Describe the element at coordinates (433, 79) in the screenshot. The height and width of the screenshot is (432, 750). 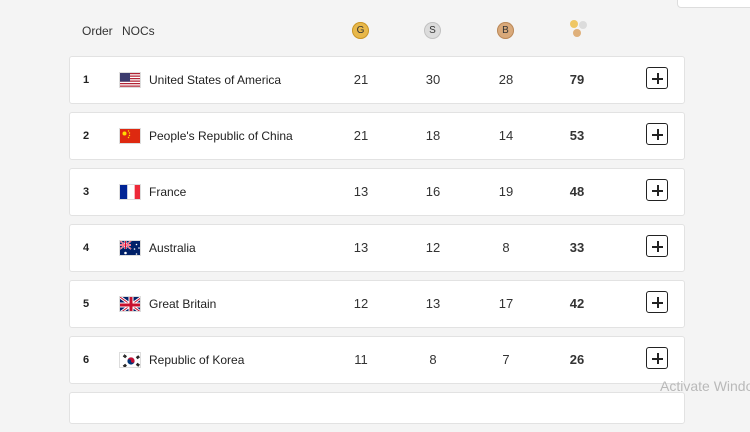
I see `silver-count: 30` at that location.